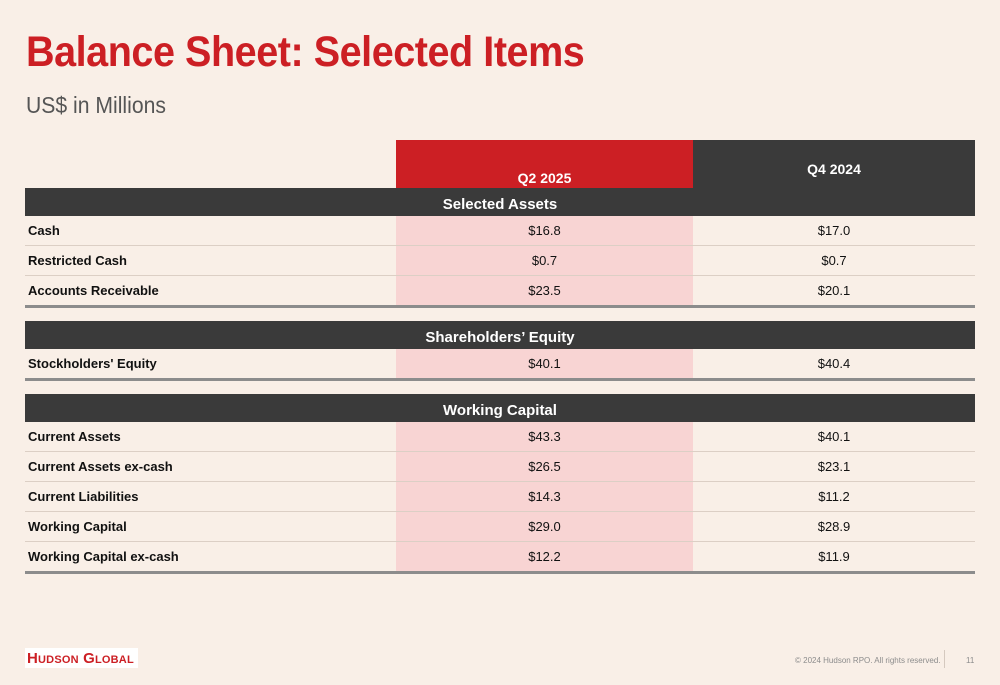  Describe the element at coordinates (544, 526) in the screenshot. I see `cell-q2: $29.0` at that location.